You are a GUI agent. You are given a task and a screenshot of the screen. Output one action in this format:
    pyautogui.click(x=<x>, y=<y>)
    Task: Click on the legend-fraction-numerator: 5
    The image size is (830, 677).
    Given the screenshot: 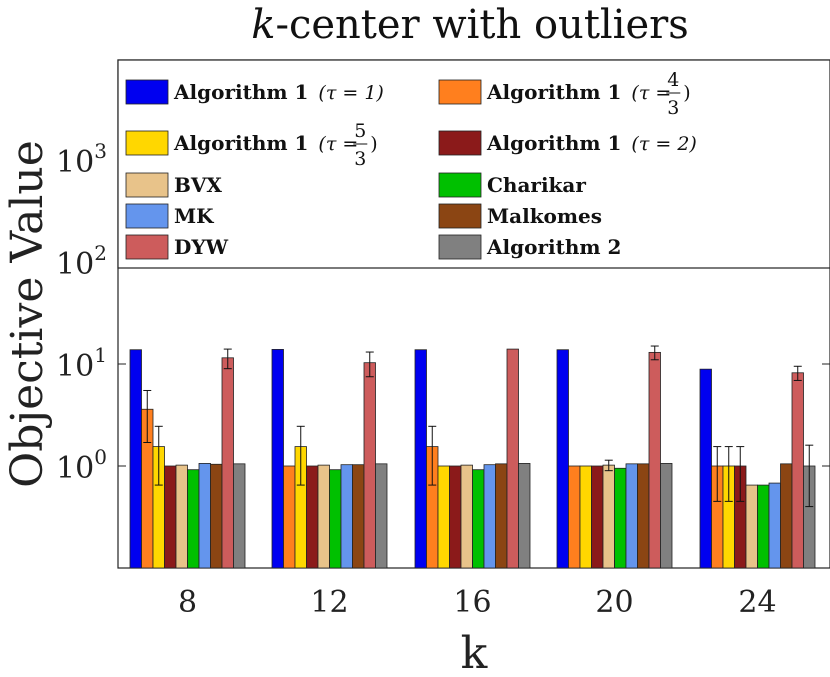 What is the action you would take?
    pyautogui.click(x=360, y=131)
    